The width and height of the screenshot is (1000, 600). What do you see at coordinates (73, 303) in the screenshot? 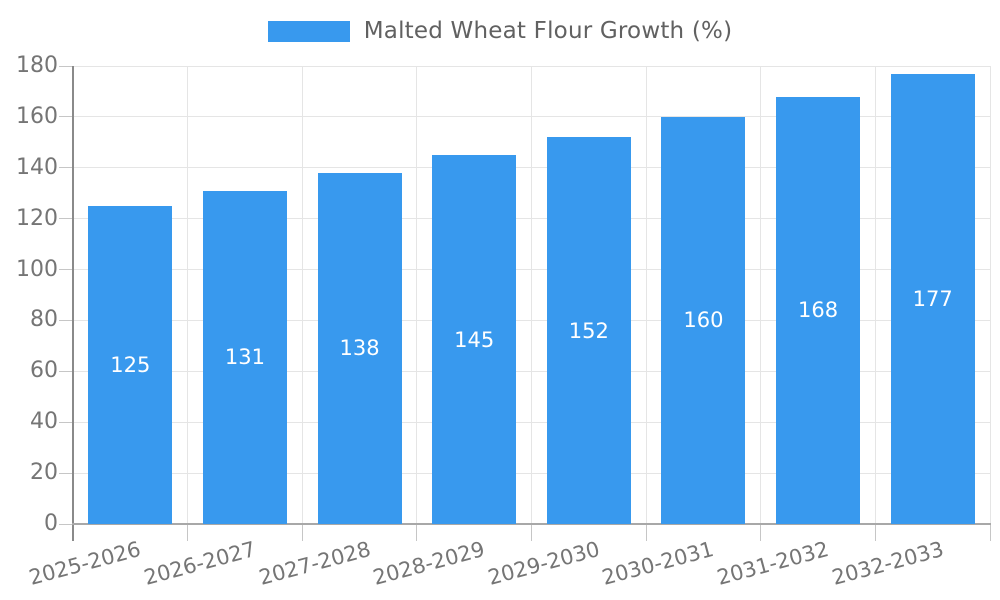
I see `y-axis-line` at bounding box center [73, 303].